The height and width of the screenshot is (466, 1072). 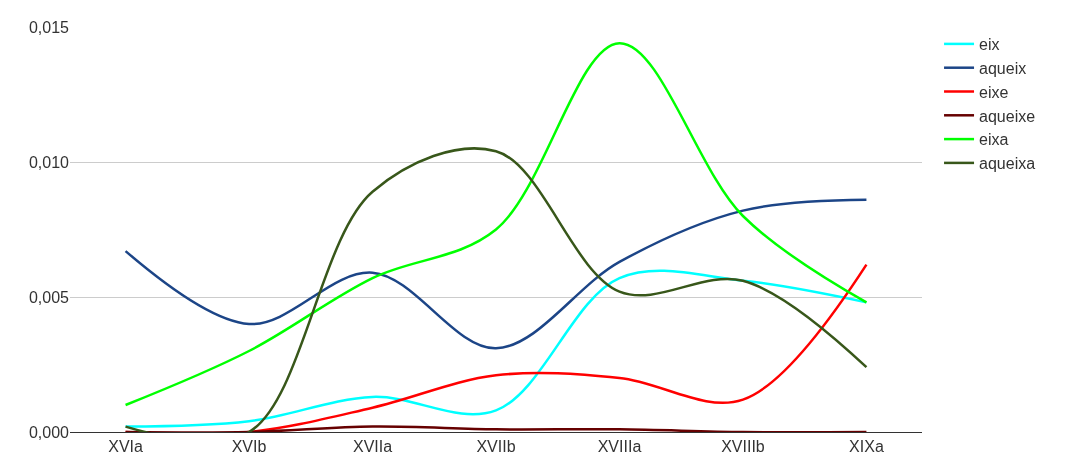 What do you see at coordinates (1007, 116) in the screenshot?
I see `legend-label: aqueixe` at bounding box center [1007, 116].